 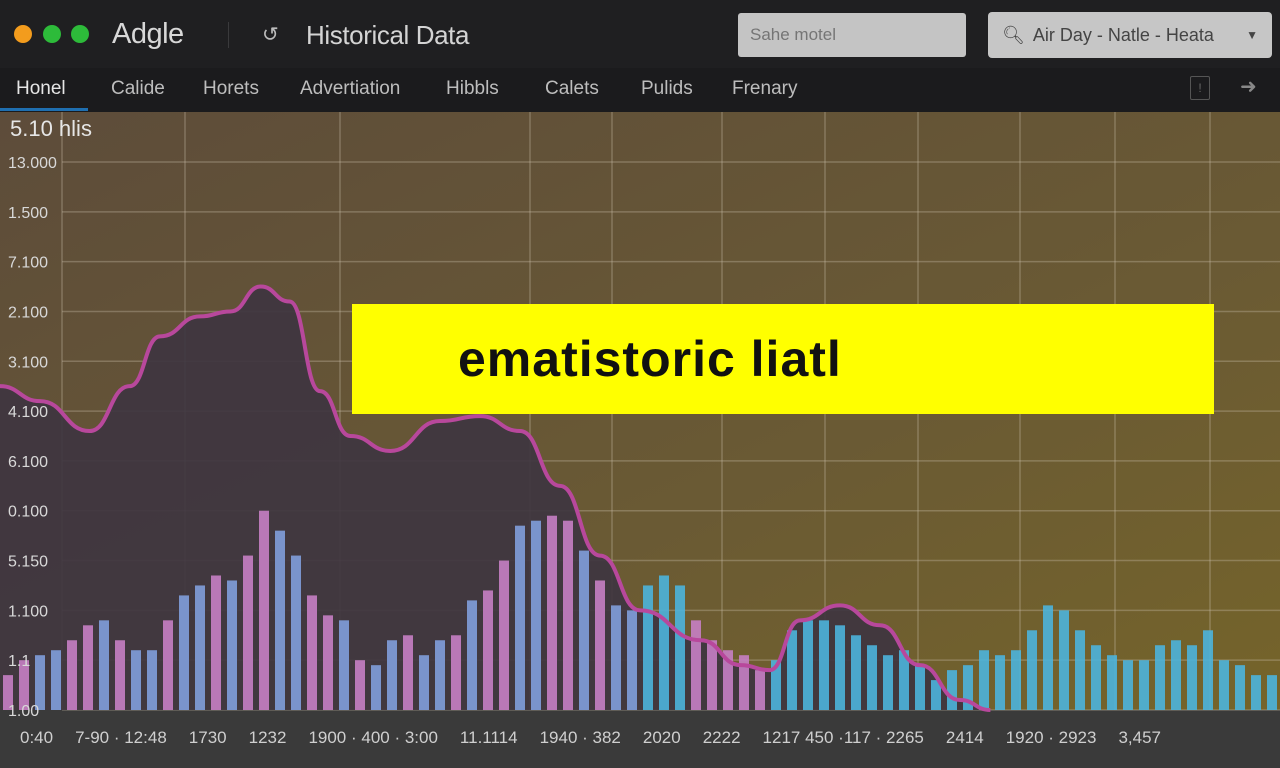 I want to click on x-tick-label: 1232, so click(x=268, y=737).